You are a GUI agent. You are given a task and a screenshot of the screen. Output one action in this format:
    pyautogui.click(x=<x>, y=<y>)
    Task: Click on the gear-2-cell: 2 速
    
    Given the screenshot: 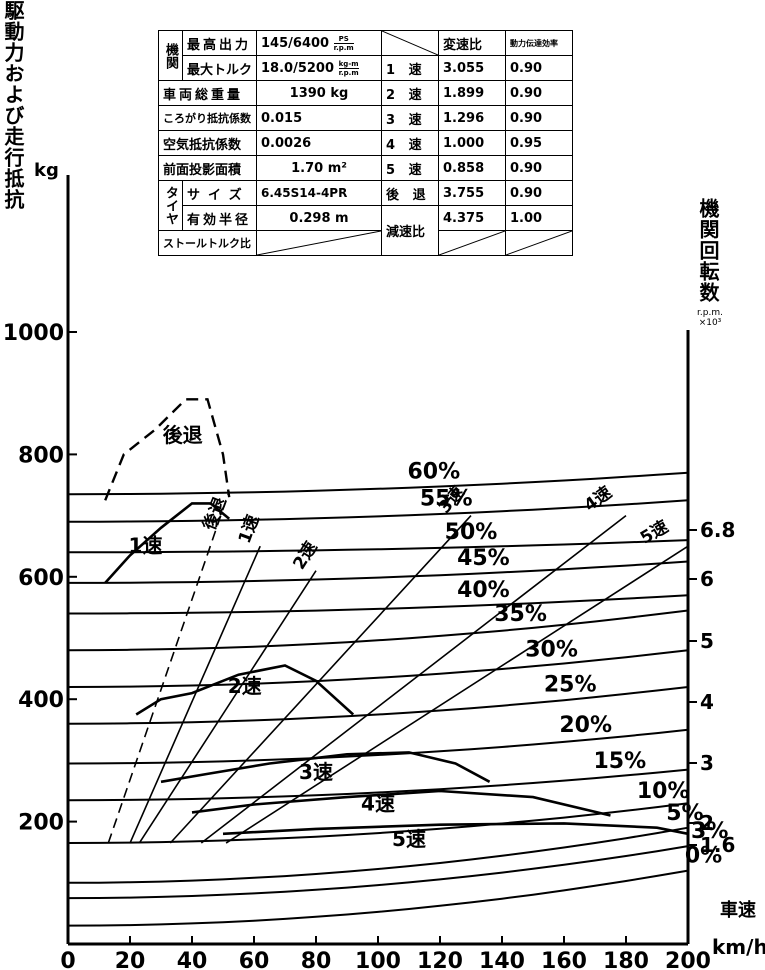 What is the action you would take?
    pyautogui.click(x=410, y=93)
    